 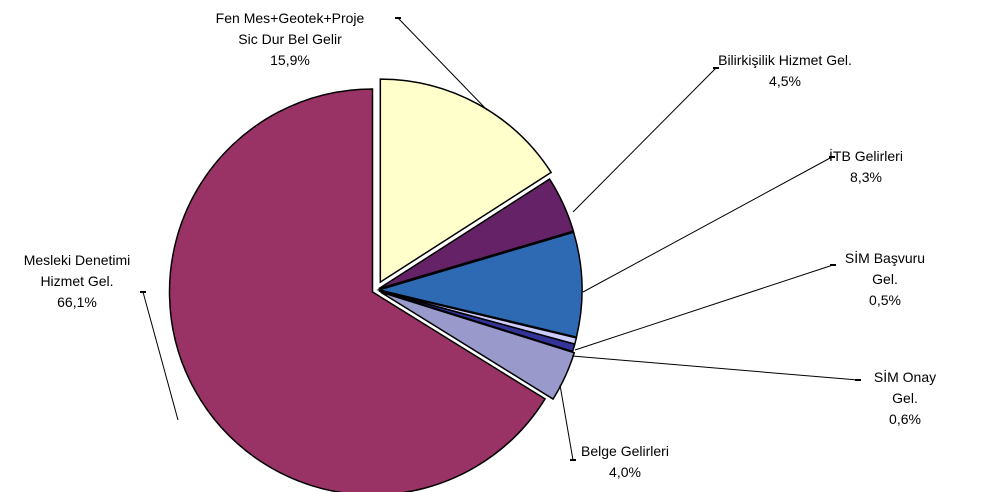 I want to click on category-label: Fen Mes+Geotek+Proje Sic Dur Bel Gelir, so click(x=290, y=28).